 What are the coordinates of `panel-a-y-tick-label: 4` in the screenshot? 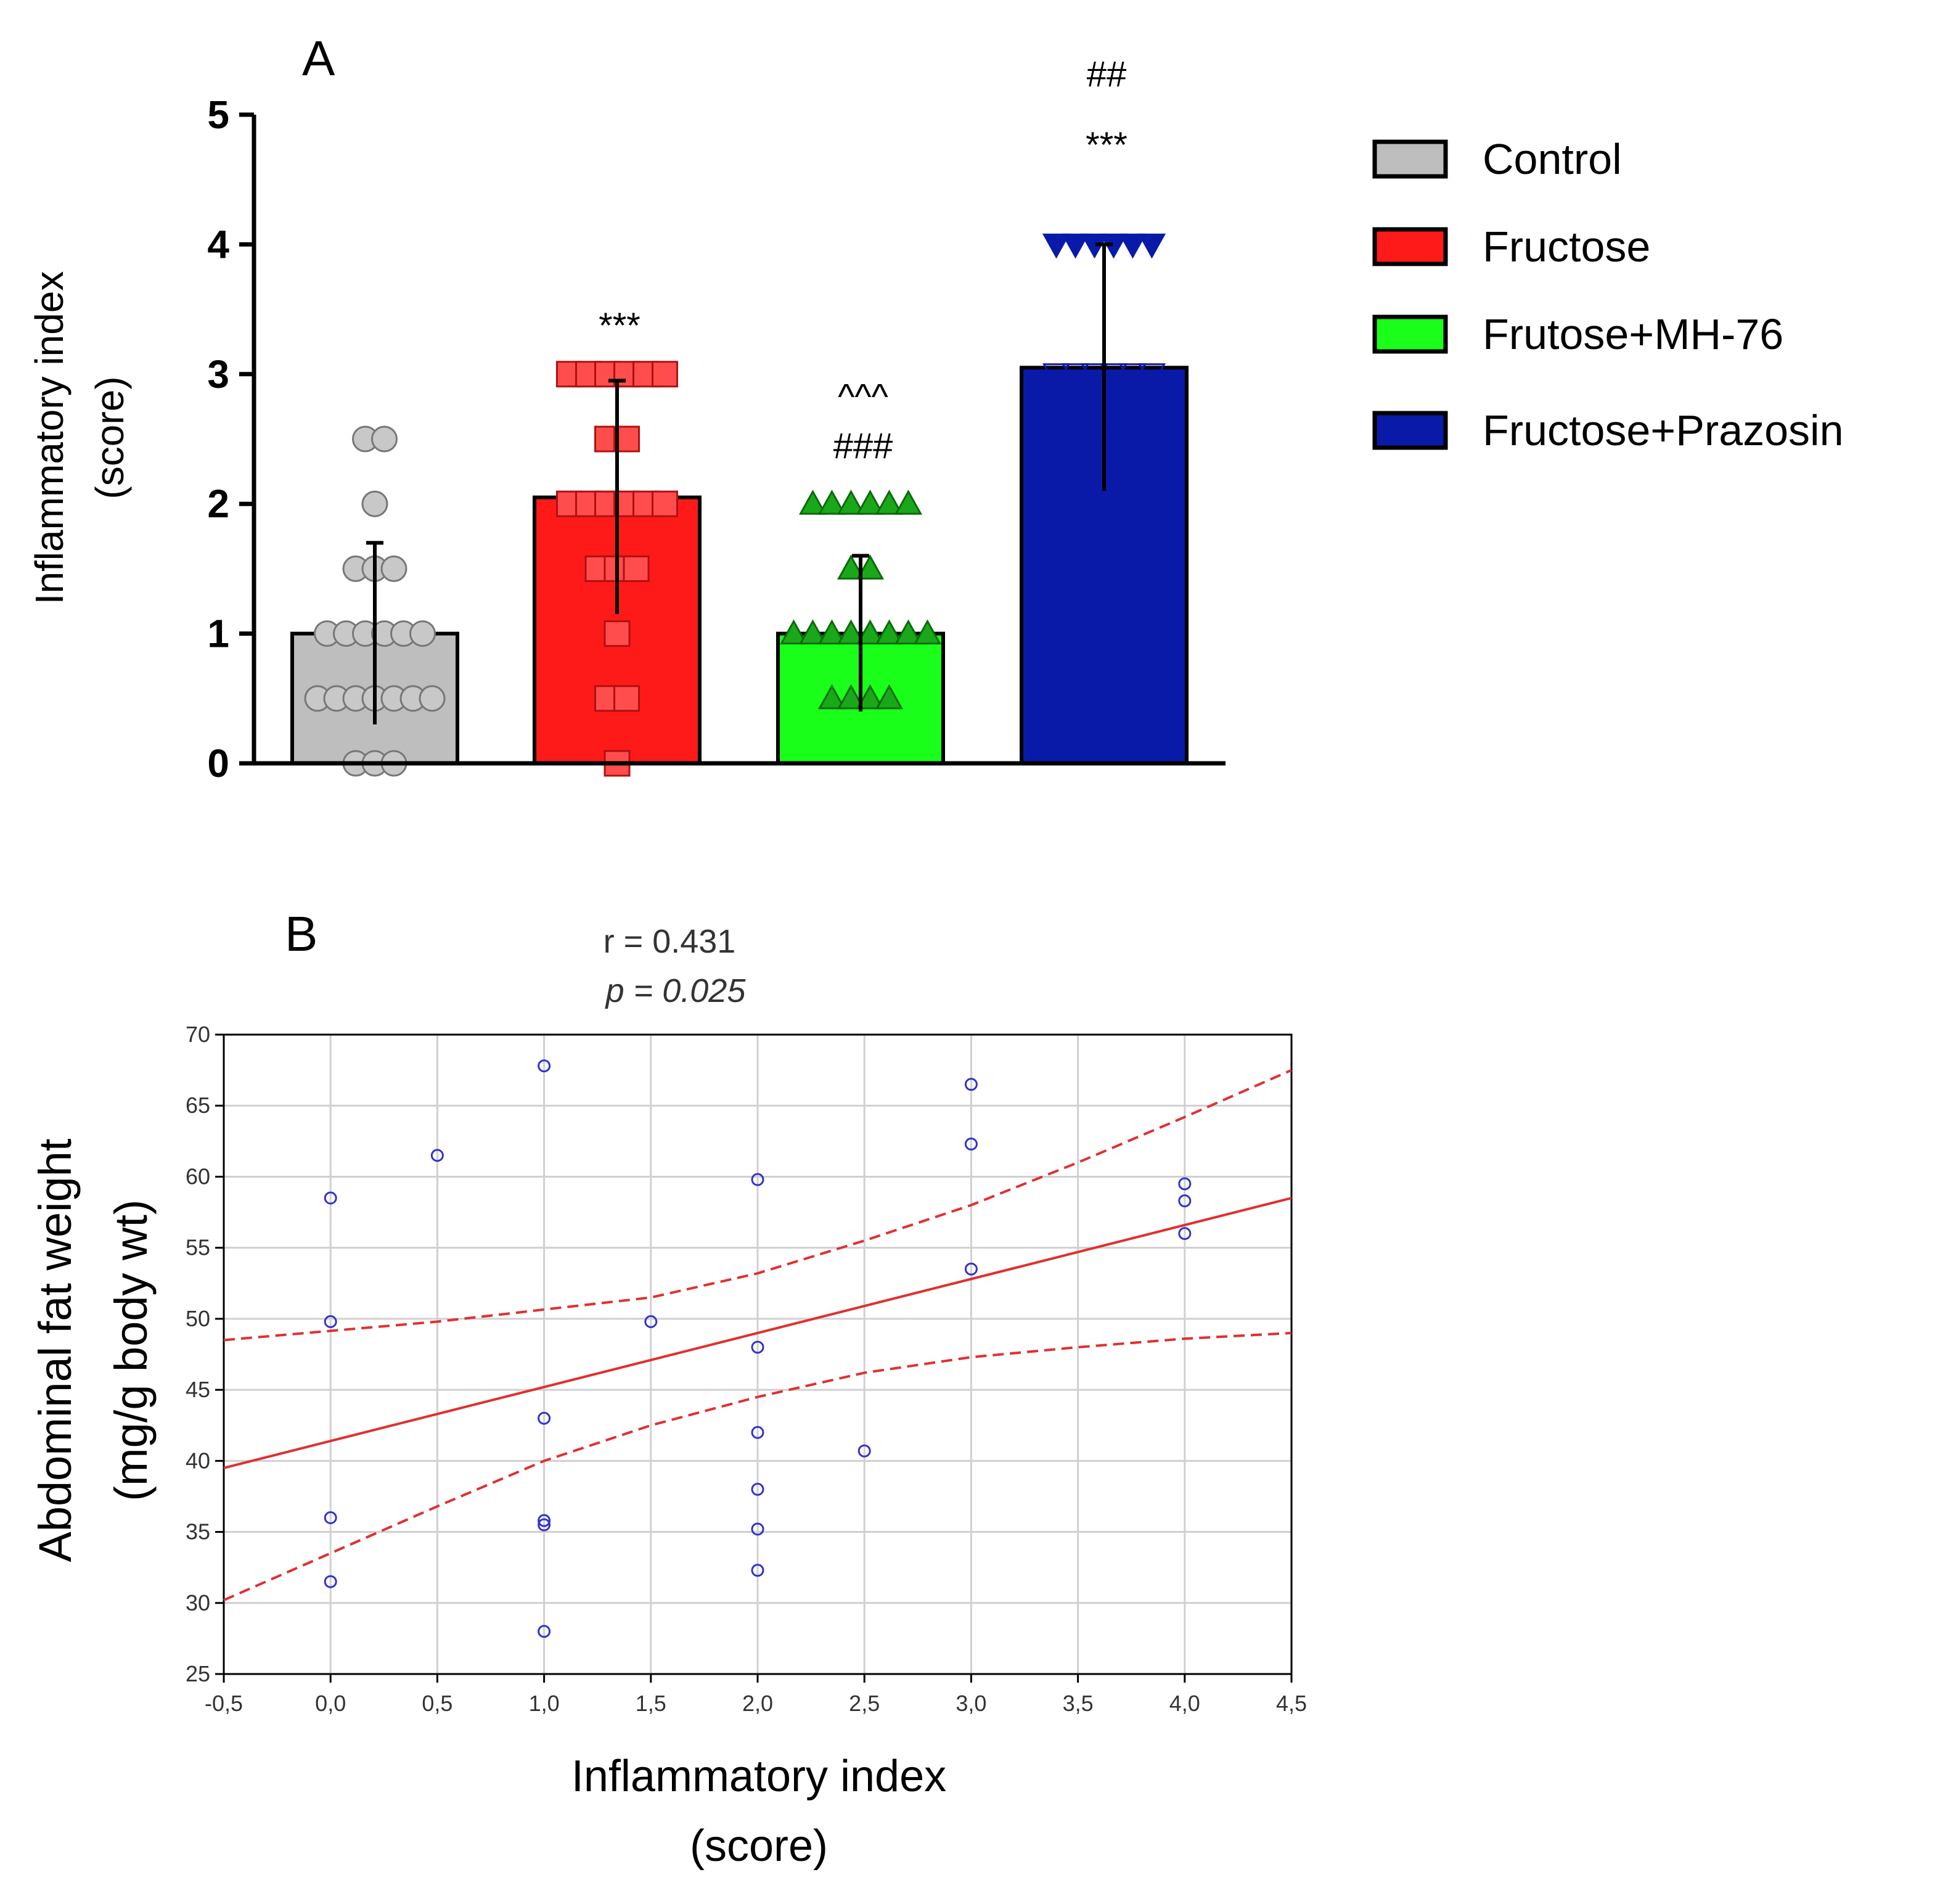 It's located at (218, 244).